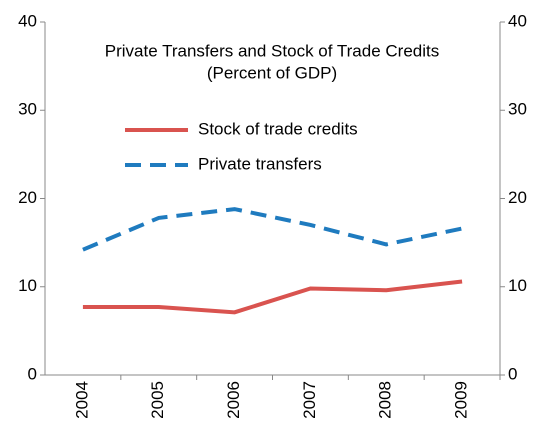  What do you see at coordinates (27, 109) in the screenshot?
I see `y-tick-label: 30` at bounding box center [27, 109].